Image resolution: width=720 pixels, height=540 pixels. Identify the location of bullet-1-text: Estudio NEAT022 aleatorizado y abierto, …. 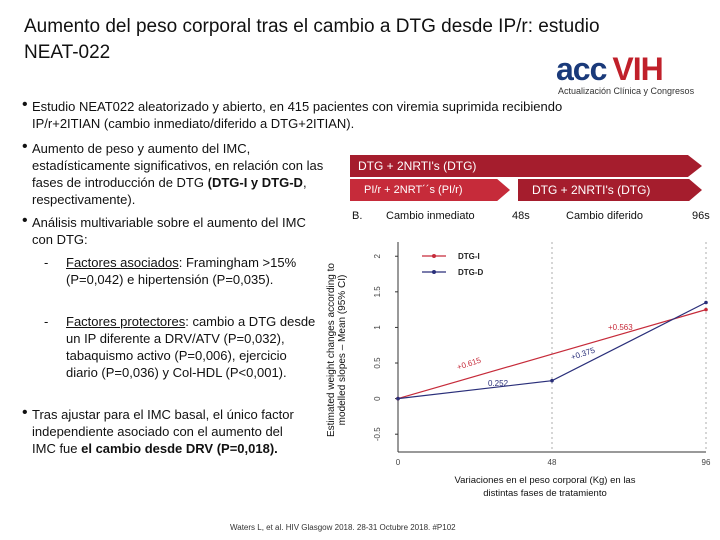
(297, 115).